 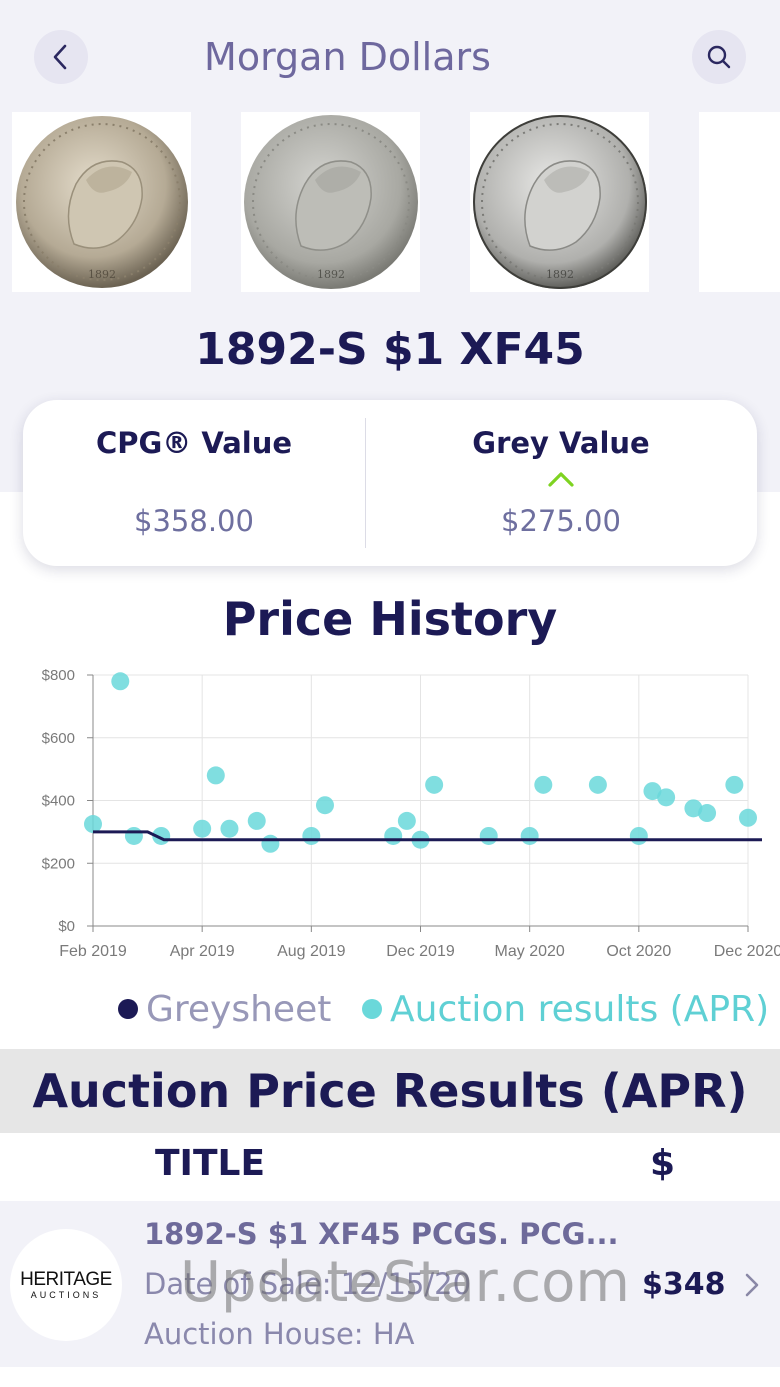 I want to click on chevron-left-icon, so click(x=60, y=57).